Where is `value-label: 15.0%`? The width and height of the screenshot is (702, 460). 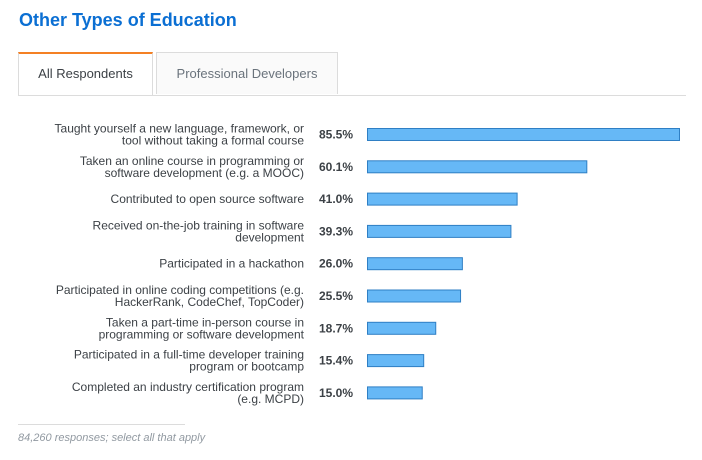
value-label: 15.0% is located at coordinates (336, 393).